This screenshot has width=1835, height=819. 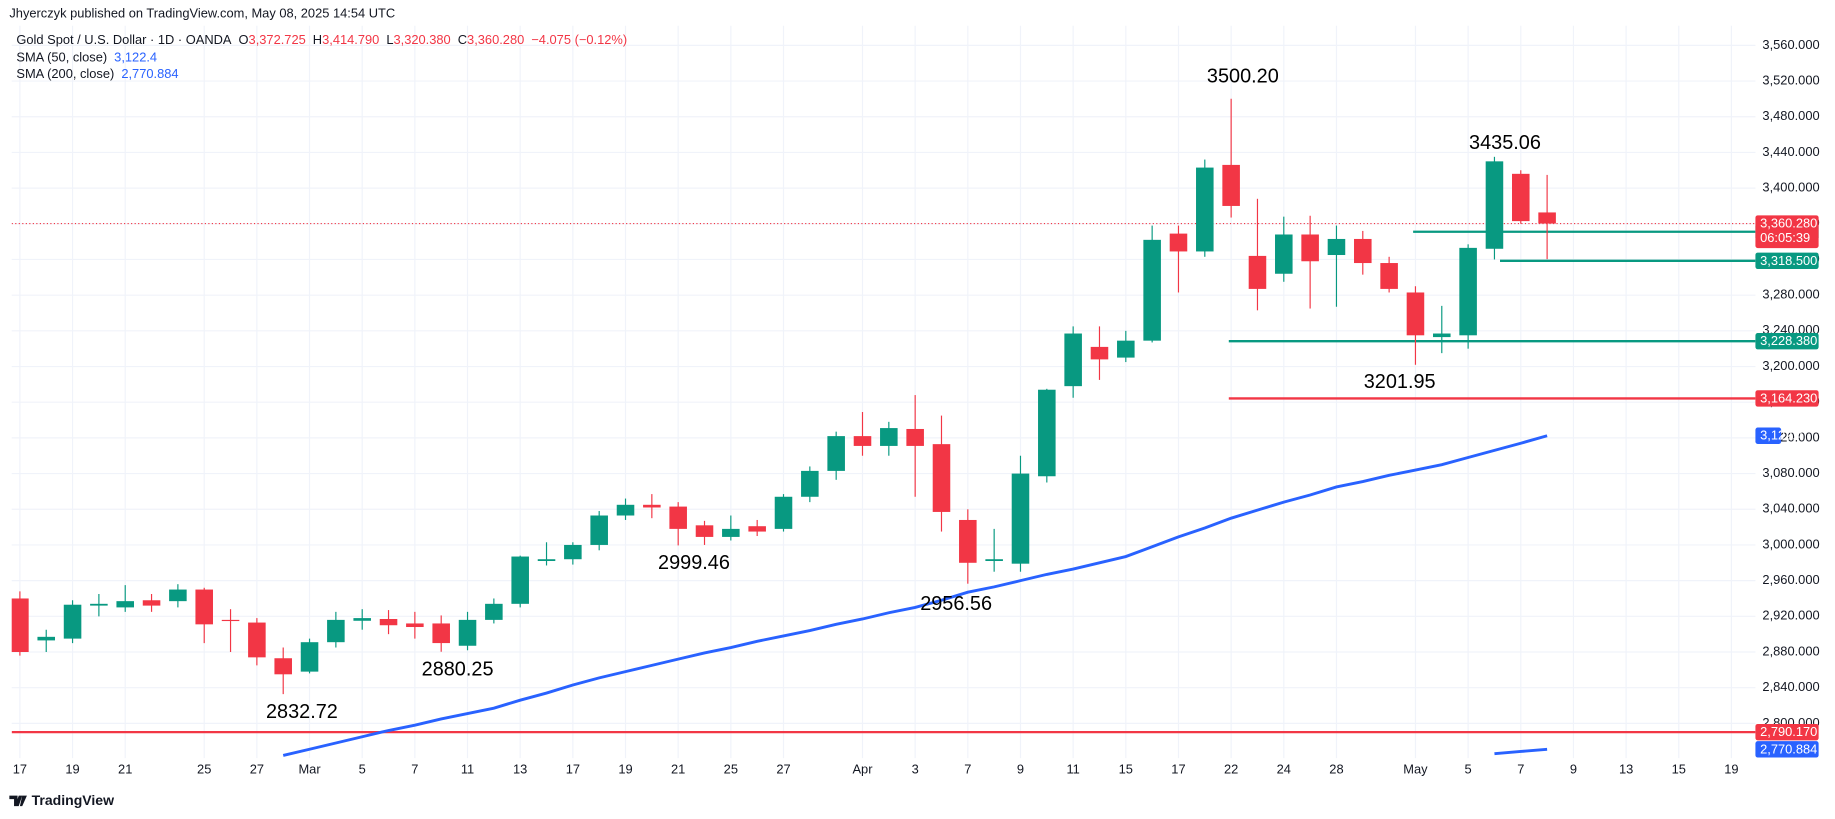 What do you see at coordinates (244, 39) in the screenshot?
I see `legend-ohlc-key: O` at bounding box center [244, 39].